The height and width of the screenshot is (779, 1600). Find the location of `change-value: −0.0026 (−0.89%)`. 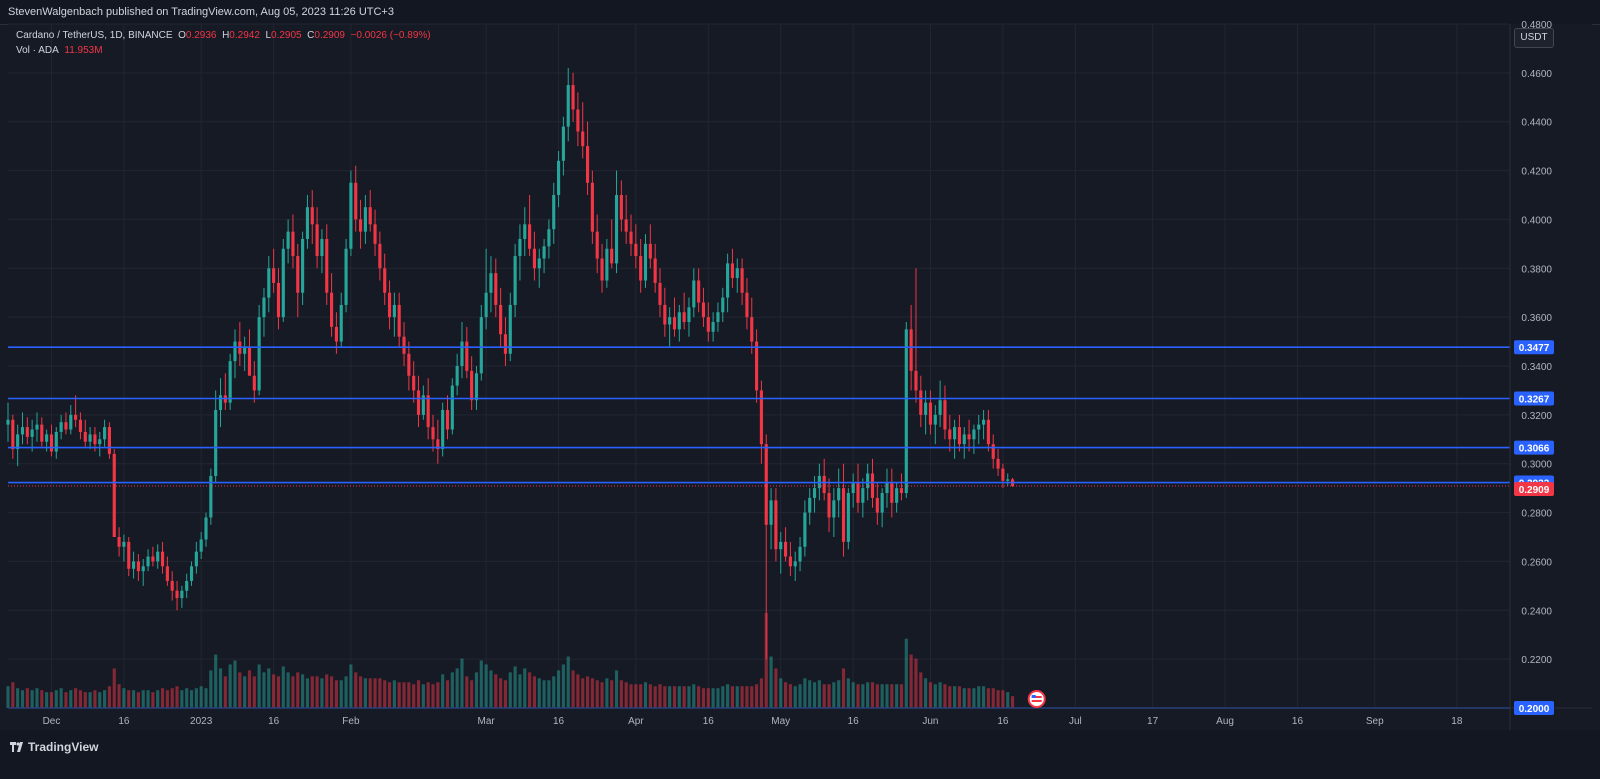

change-value: −0.0026 (−0.89%) is located at coordinates (390, 35).